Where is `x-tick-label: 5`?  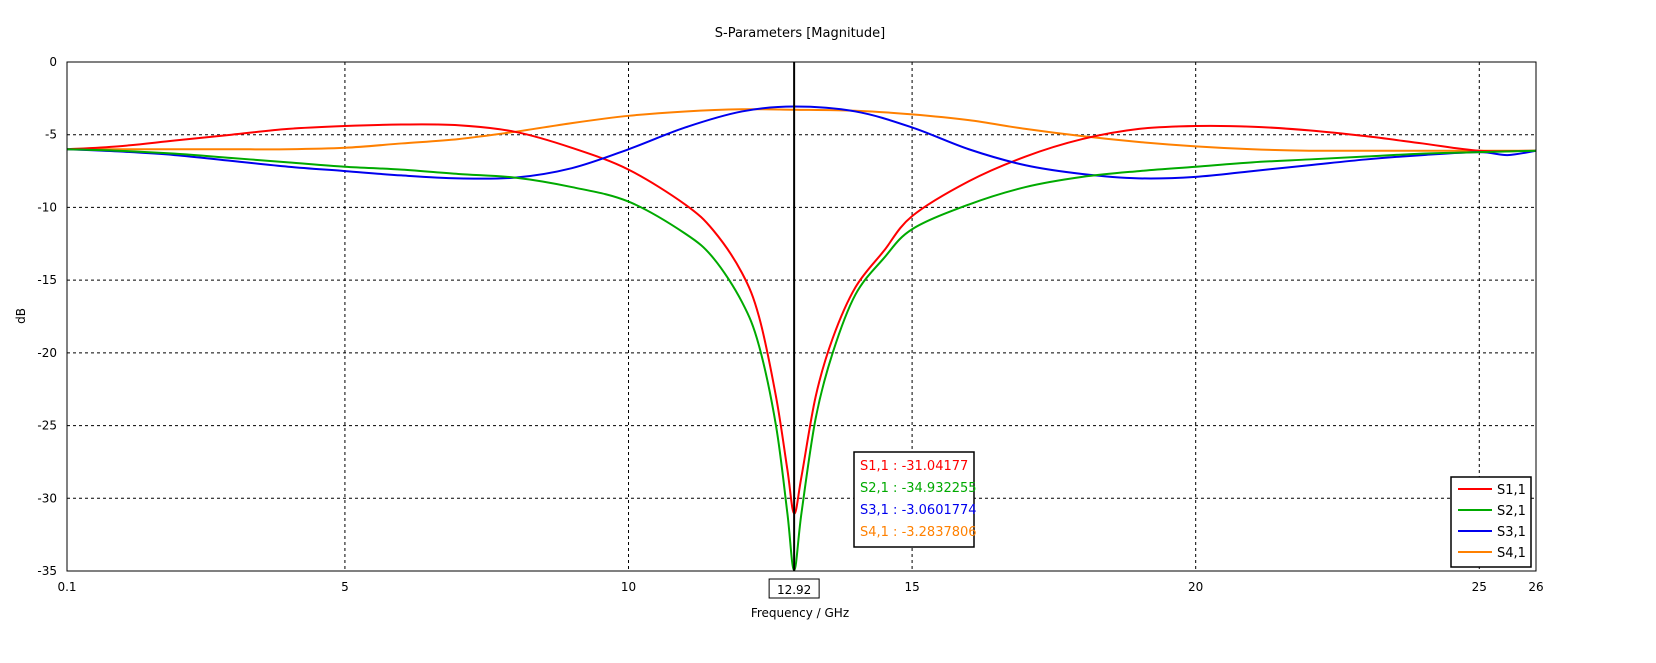
x-tick-label: 5 is located at coordinates (345, 587).